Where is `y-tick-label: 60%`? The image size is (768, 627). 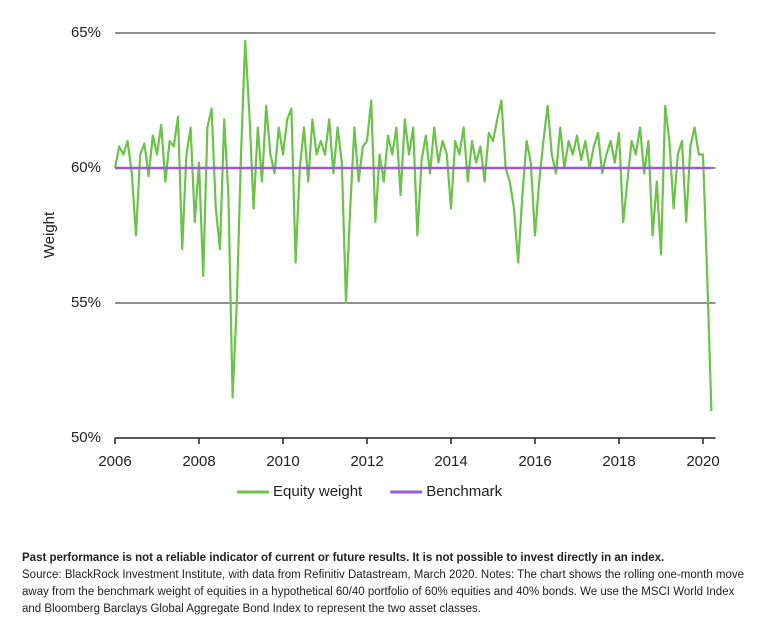
y-tick-label: 60% is located at coordinates (86, 167).